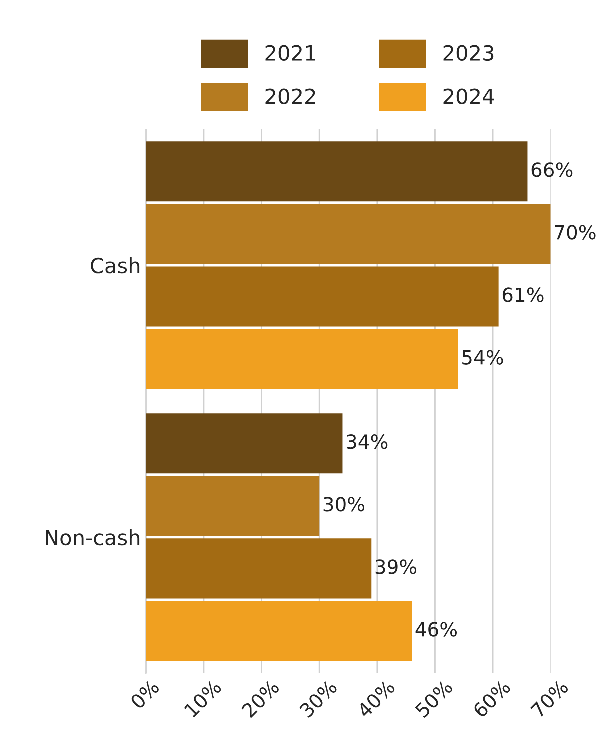  What do you see at coordinates (437, 629) in the screenshot?
I see `data-label: 46%` at bounding box center [437, 629].